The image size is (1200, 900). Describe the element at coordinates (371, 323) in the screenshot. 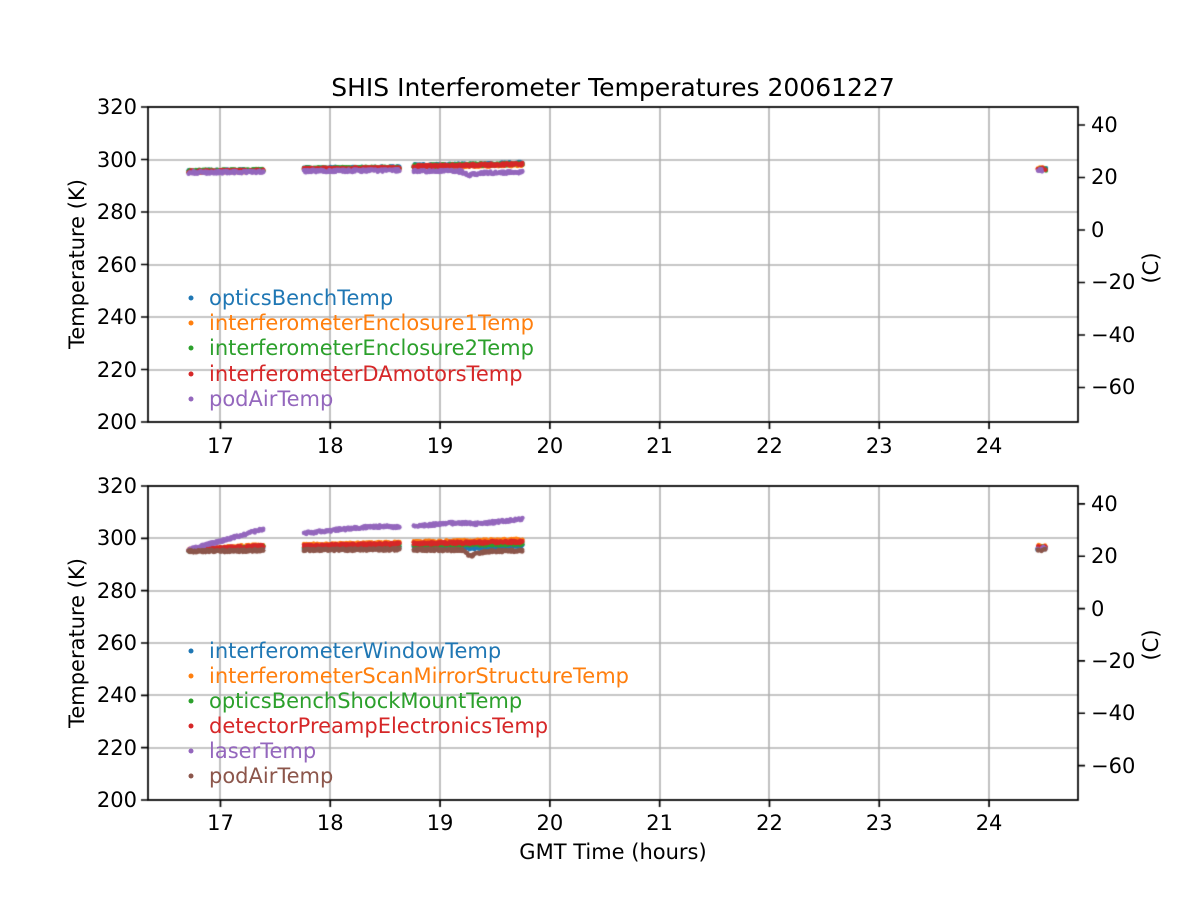

I see `legend-label: interferometerEnclosure1Temp` at that location.